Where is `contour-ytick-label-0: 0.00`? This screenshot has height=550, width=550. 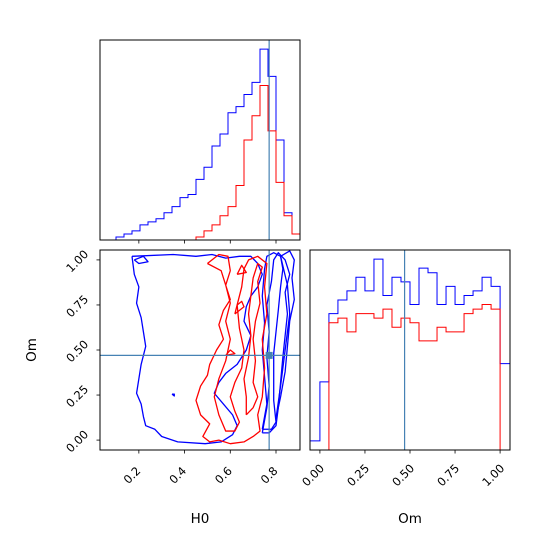
contour-ytick-label-0: 0.00 is located at coordinates (77, 441).